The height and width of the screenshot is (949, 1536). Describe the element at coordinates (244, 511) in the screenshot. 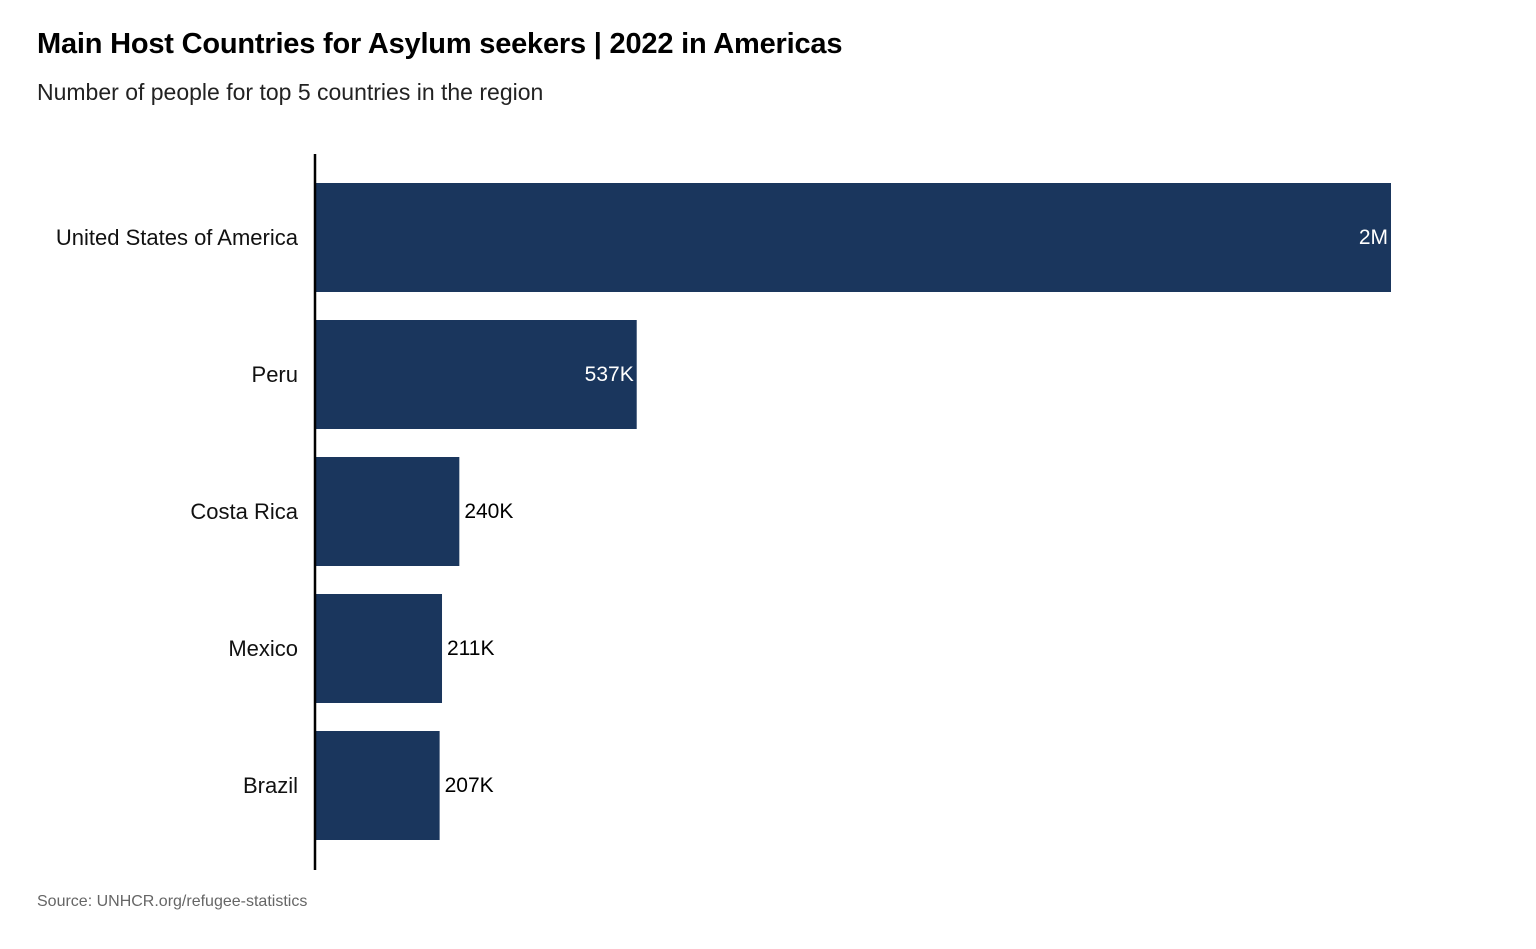

I see `category-label: Costa Rica` at that location.